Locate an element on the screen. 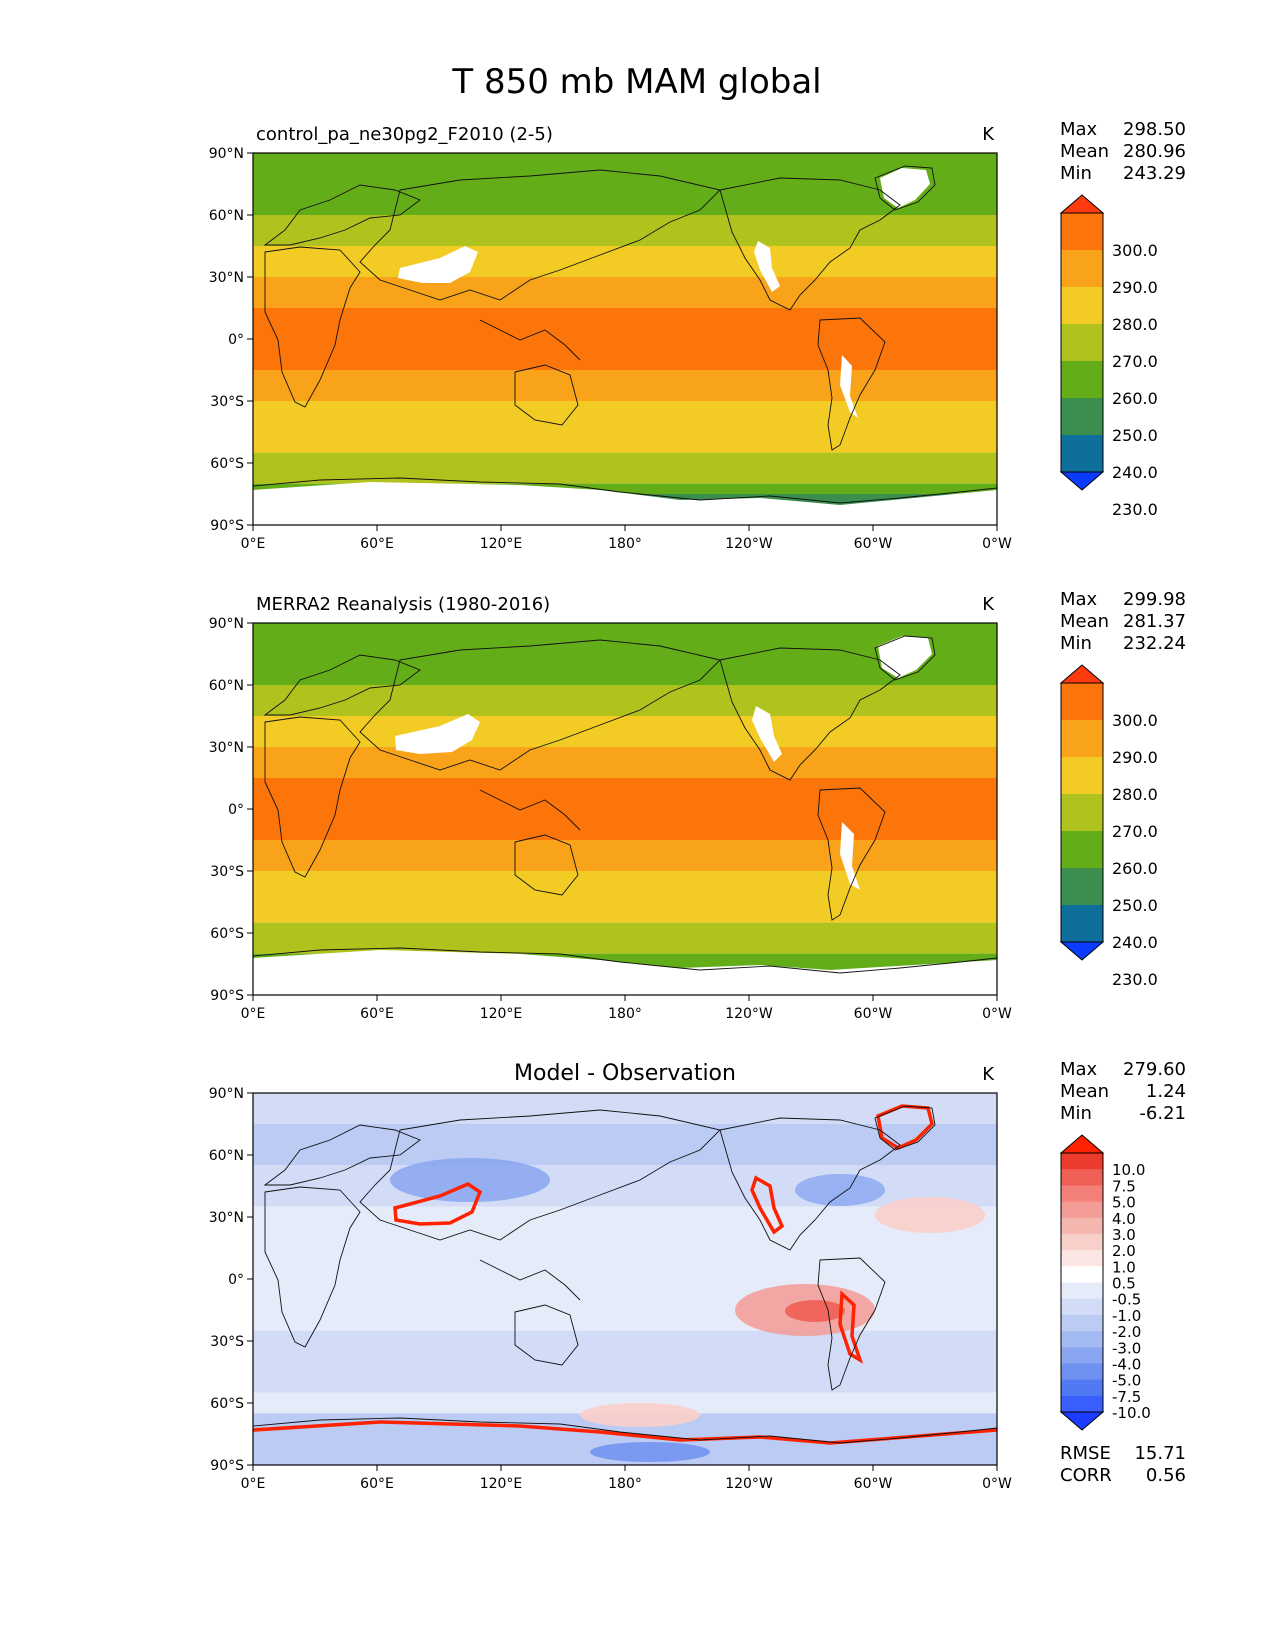 The width and height of the screenshot is (1275, 1650). andes-outline is located at coordinates (851, 1327).